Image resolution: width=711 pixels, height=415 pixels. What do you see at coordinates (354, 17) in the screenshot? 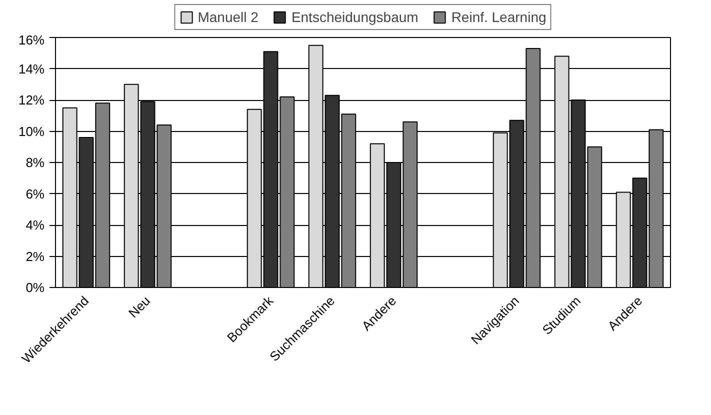
I see `legend-label: Entscheidungsbaum` at bounding box center [354, 17].